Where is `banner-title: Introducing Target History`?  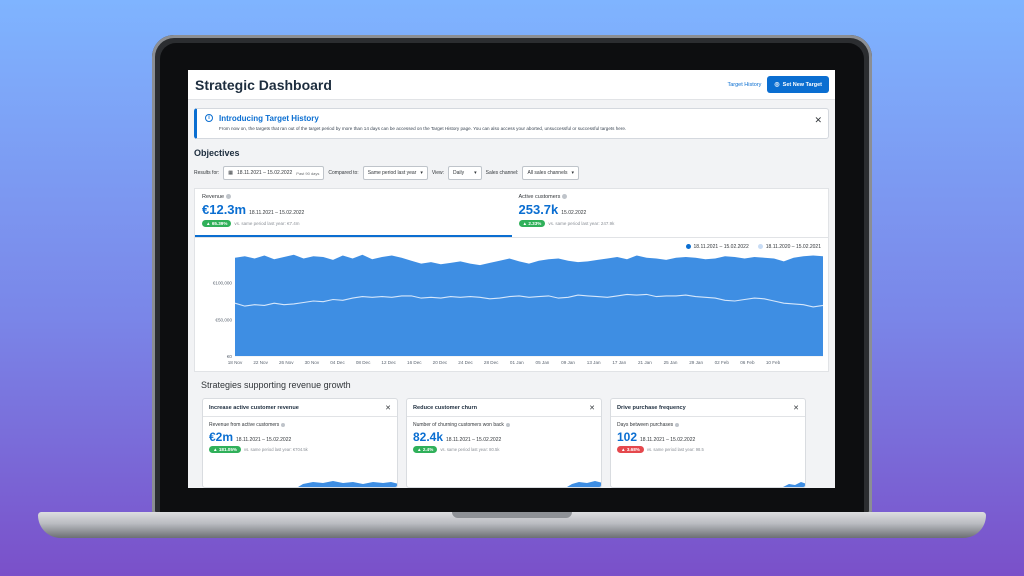 banner-title: Introducing Target History is located at coordinates (269, 118).